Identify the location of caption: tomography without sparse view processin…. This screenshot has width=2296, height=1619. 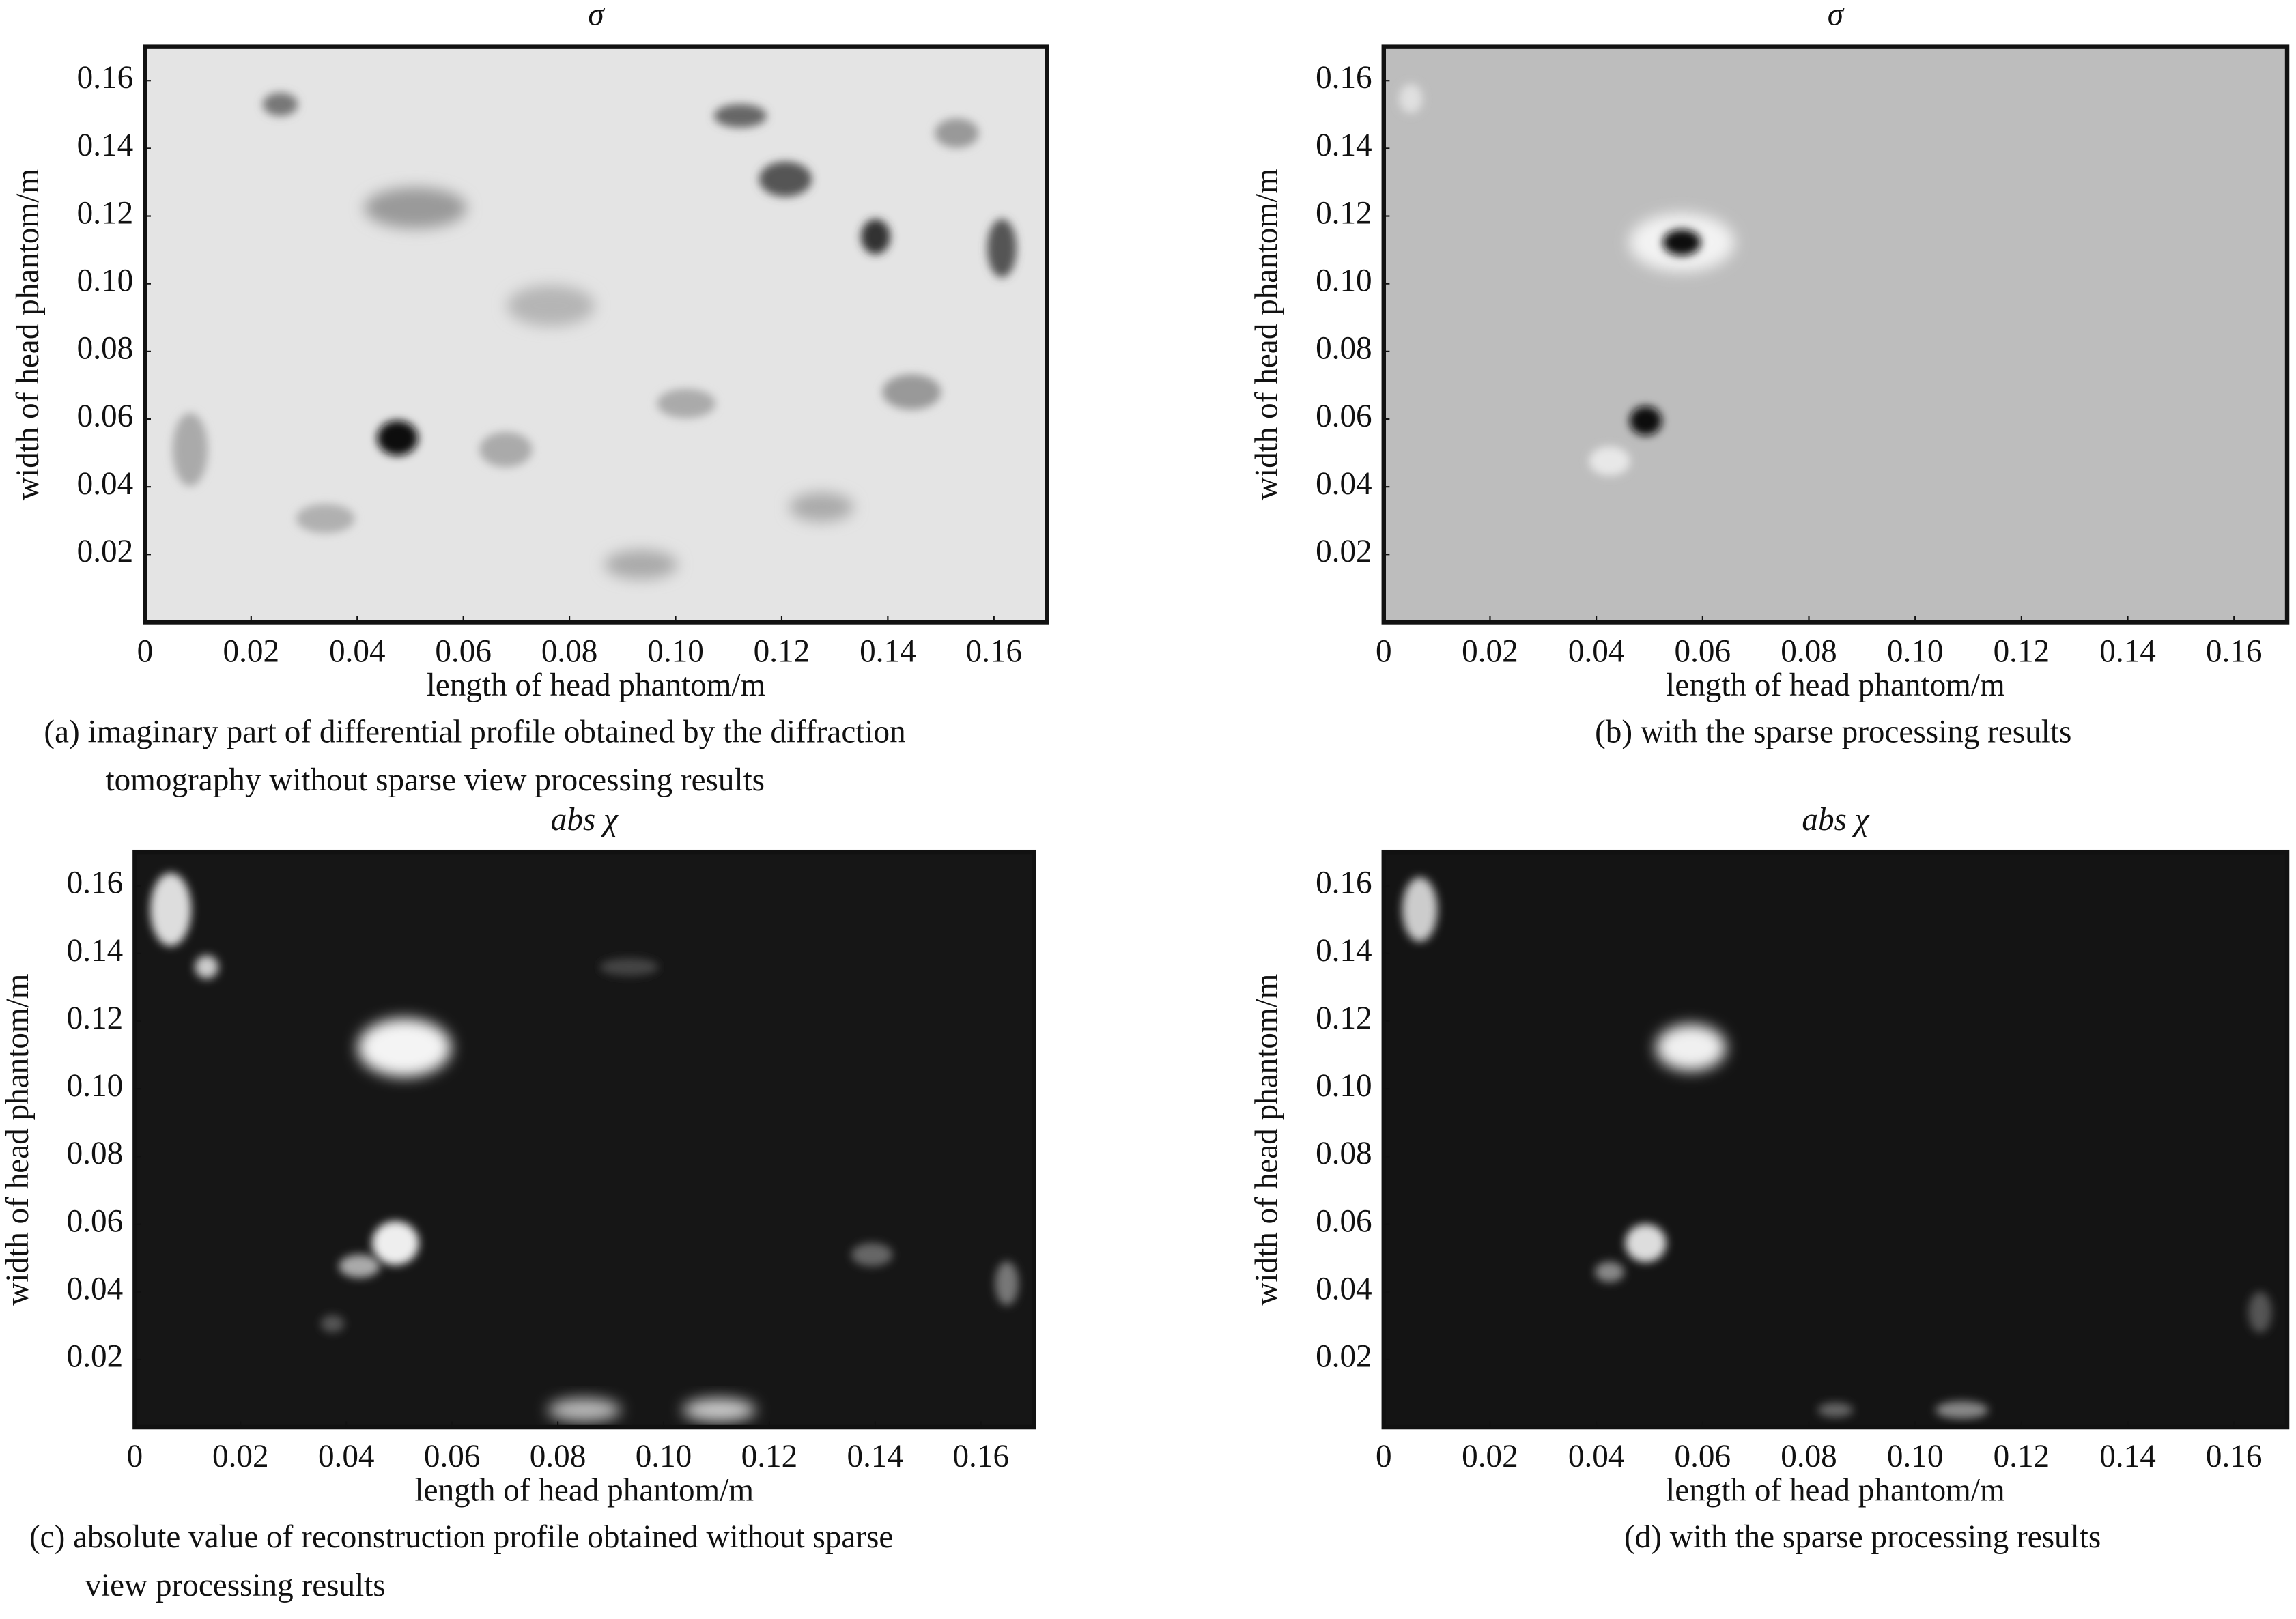
(435, 780).